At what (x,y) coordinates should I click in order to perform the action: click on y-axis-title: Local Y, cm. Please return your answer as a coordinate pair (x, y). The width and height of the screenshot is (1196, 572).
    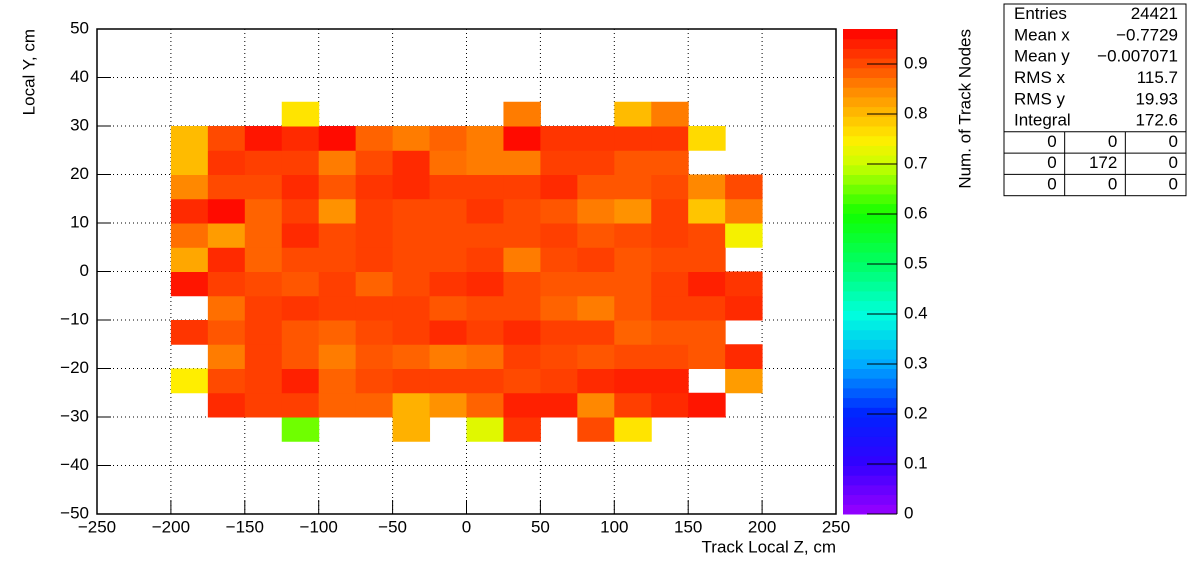
    Looking at the image, I should click on (28, 72).